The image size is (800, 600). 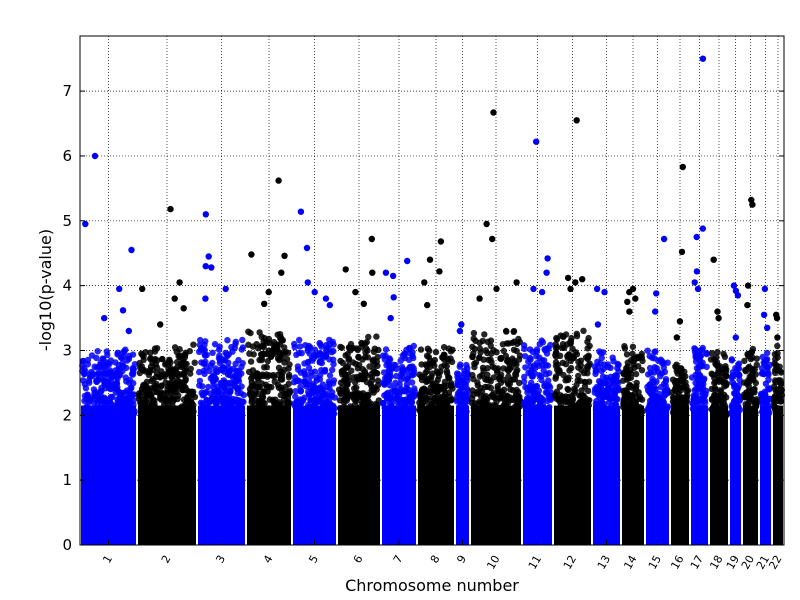 I want to click on x-tick-label: 20, so click(x=748, y=562).